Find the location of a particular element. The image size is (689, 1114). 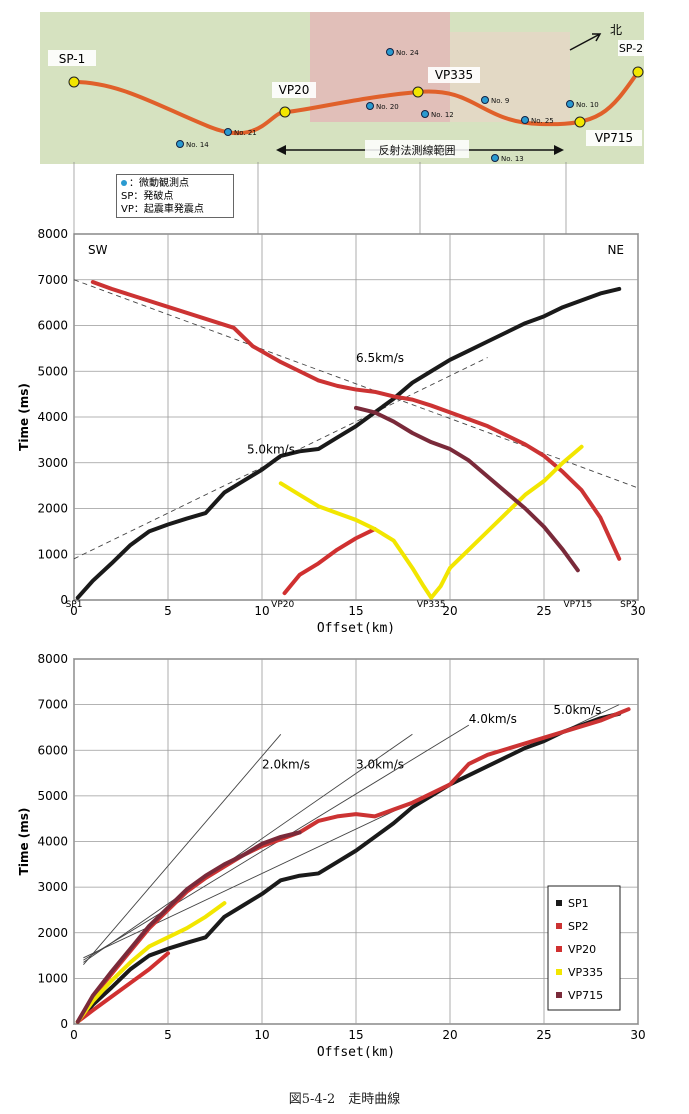

map-legend: ：微動観測点 SP：発破点 VP：起震車発震点 is located at coordinates (175, 196).